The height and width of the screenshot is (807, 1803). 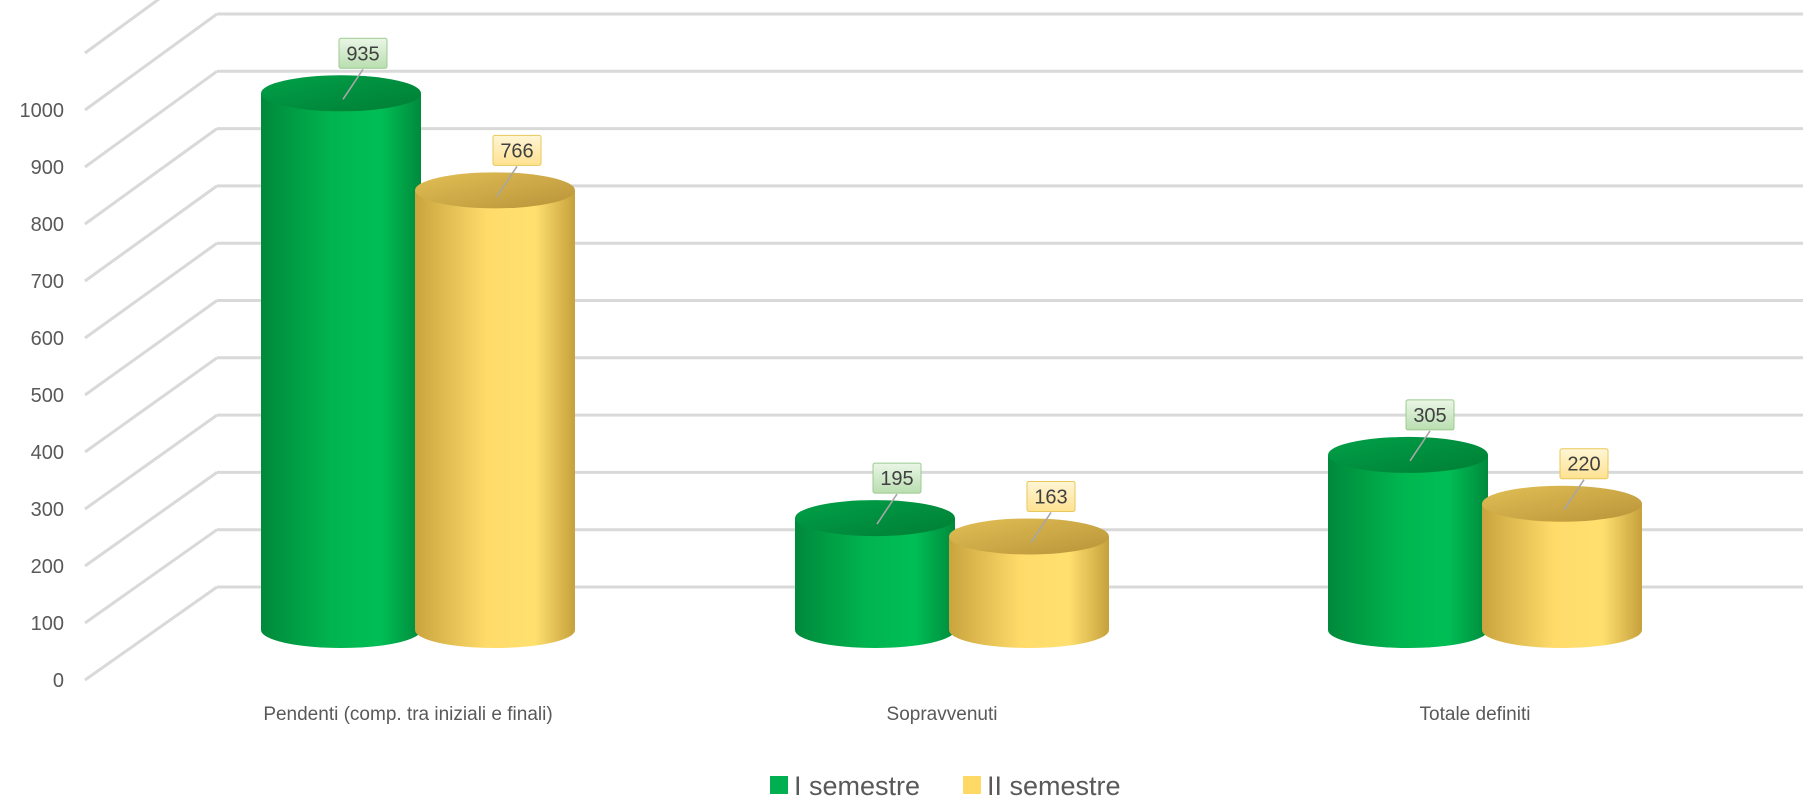 I want to click on legend: I semestre II semestre, so click(x=945, y=786).